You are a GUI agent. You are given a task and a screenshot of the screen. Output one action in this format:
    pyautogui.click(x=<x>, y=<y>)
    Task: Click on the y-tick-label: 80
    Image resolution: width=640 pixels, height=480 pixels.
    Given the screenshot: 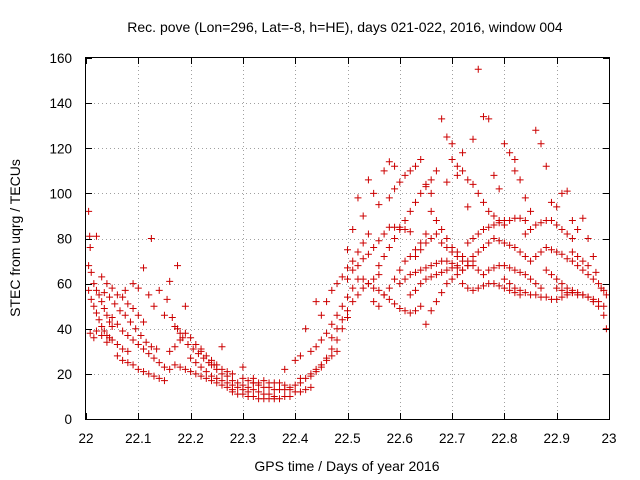 What is the action you would take?
    pyautogui.click(x=64, y=239)
    